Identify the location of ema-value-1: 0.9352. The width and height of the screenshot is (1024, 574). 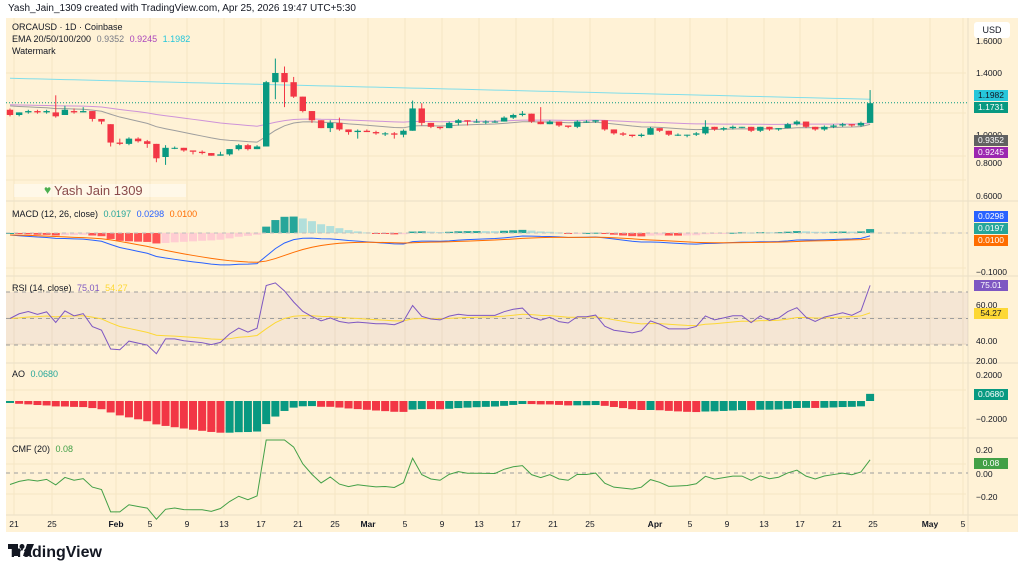
(110, 39).